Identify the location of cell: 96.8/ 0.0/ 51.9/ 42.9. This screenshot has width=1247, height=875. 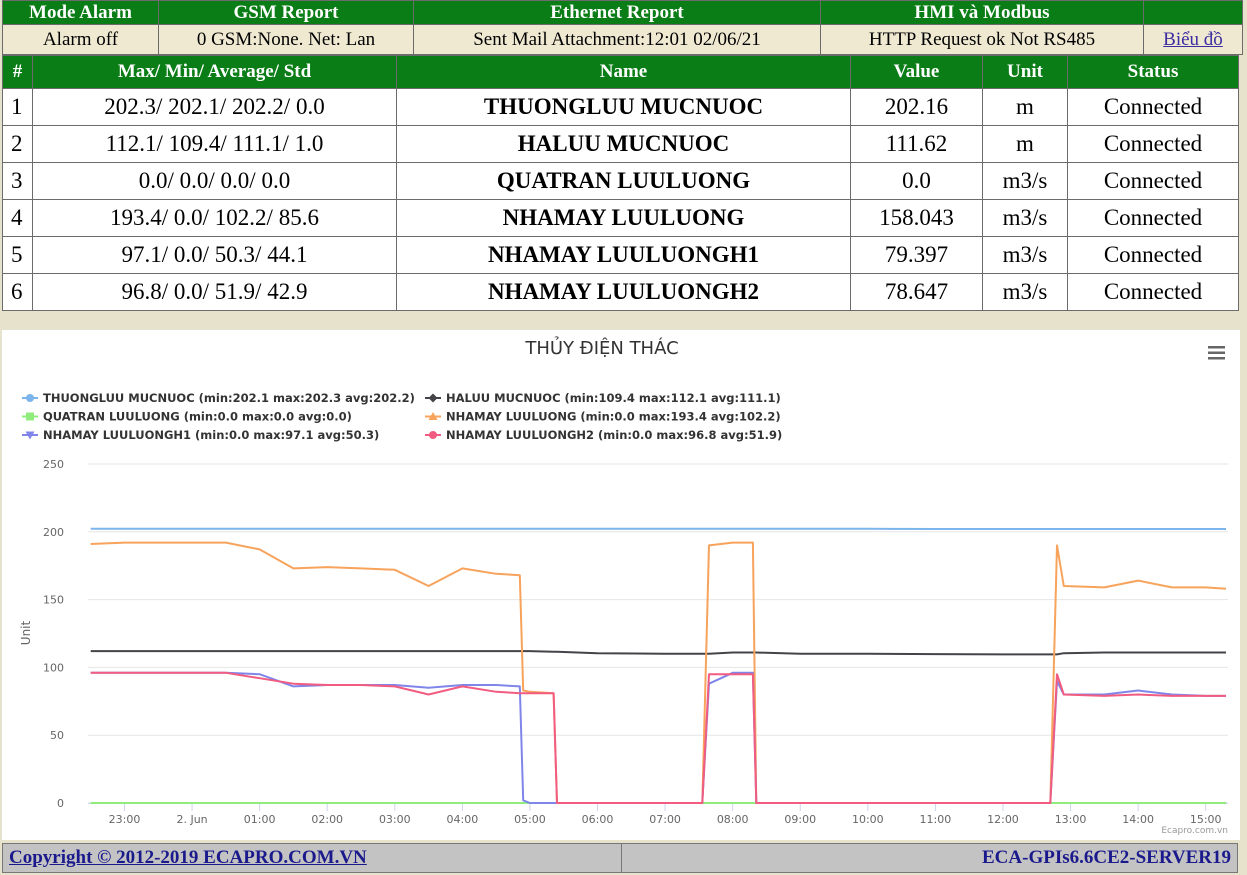
(214, 292).